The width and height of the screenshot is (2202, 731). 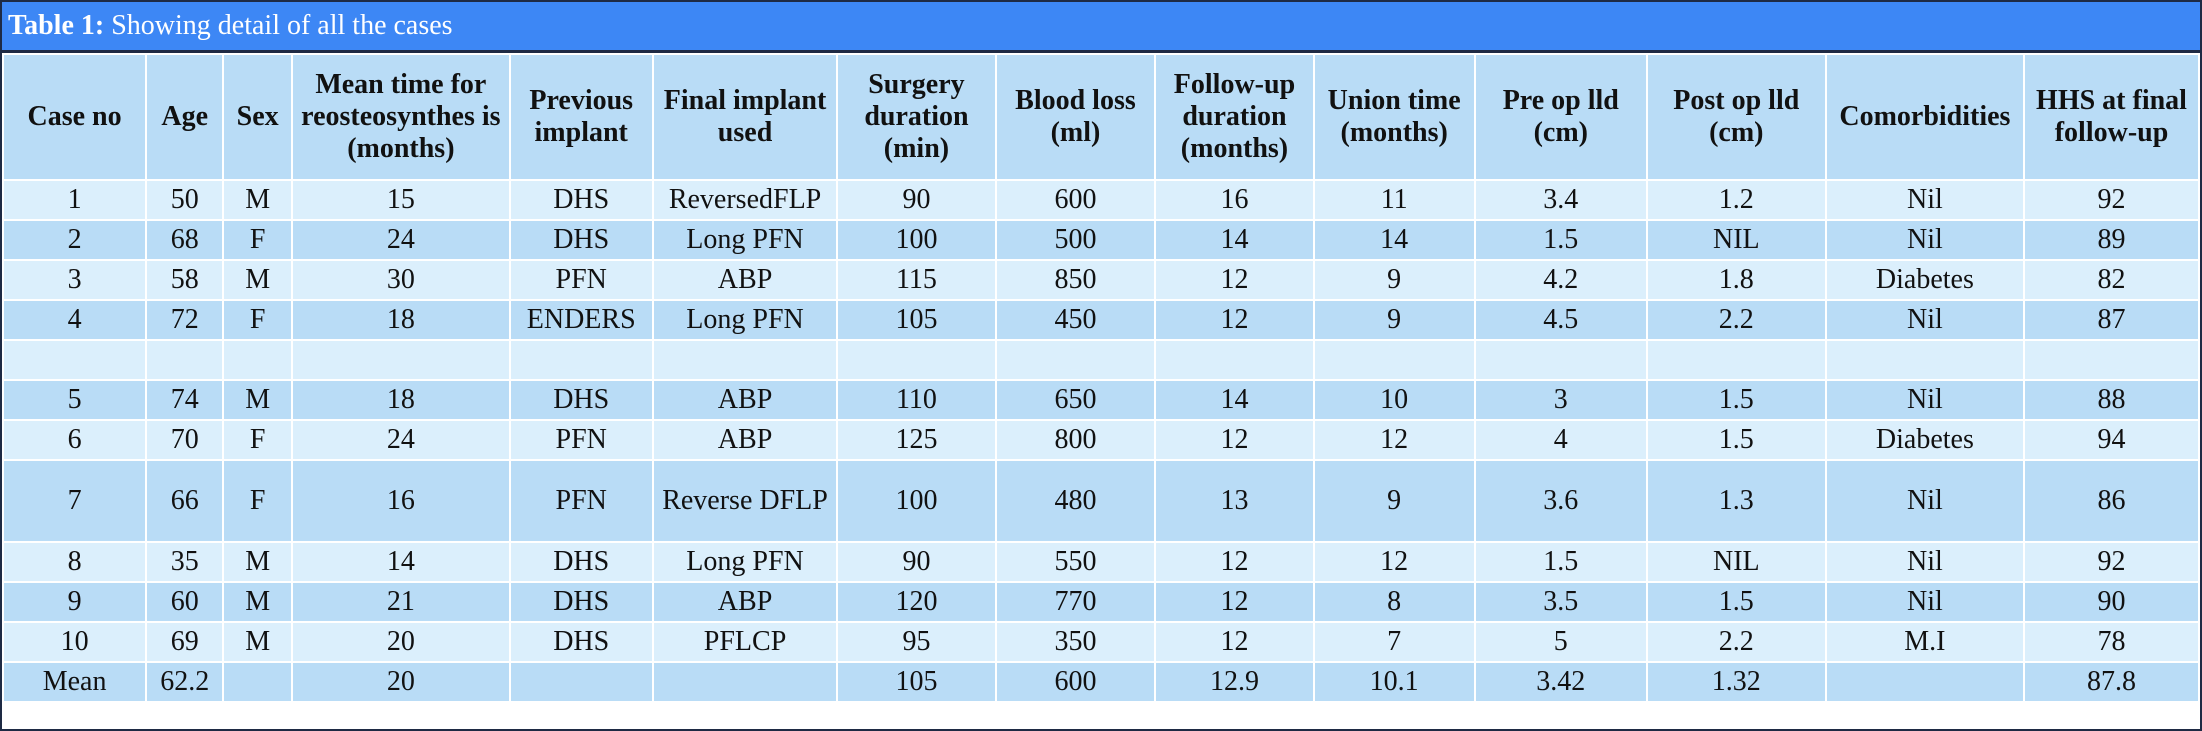 I want to click on table-row: 10 69 M 20 DHS PFLCP 95 350 12 7 5 2.2 M.I 78, so click(x=1100, y=642).